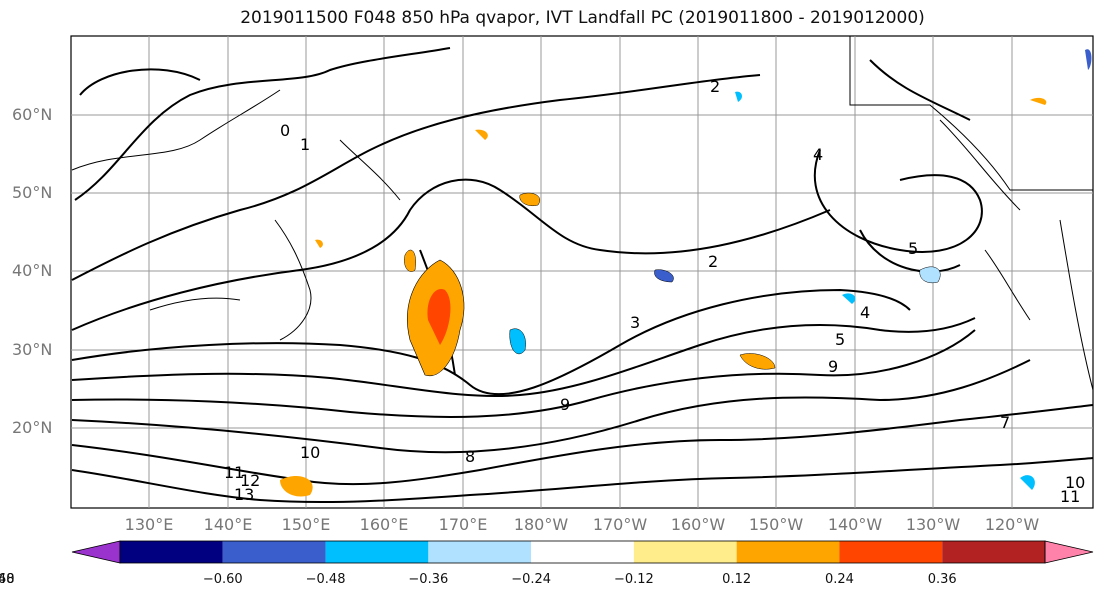 The image size is (1105, 601). Describe the element at coordinates (1005, 422) in the screenshot. I see `contour-label: 7` at that location.